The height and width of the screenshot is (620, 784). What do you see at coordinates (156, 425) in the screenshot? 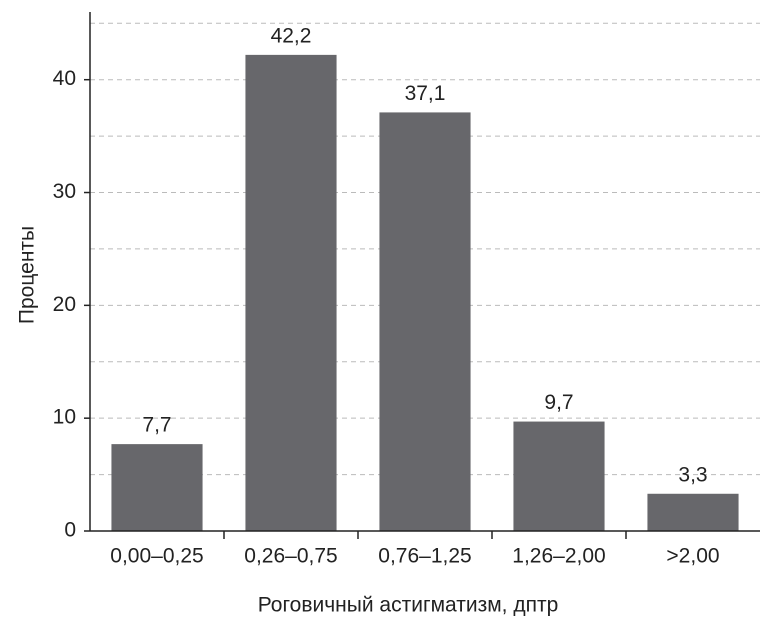
I see `value-label: 7,7` at bounding box center [156, 425].